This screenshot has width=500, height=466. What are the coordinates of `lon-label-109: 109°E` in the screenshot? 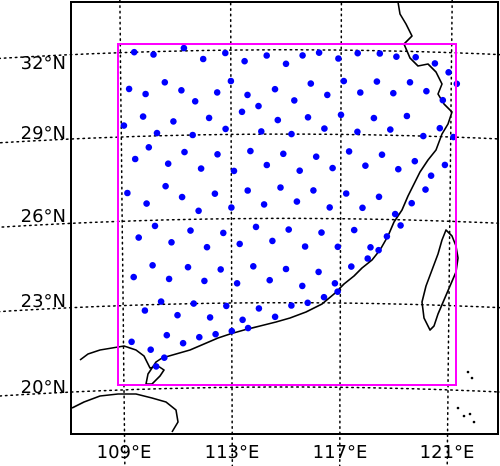 It's located at (124, 452).